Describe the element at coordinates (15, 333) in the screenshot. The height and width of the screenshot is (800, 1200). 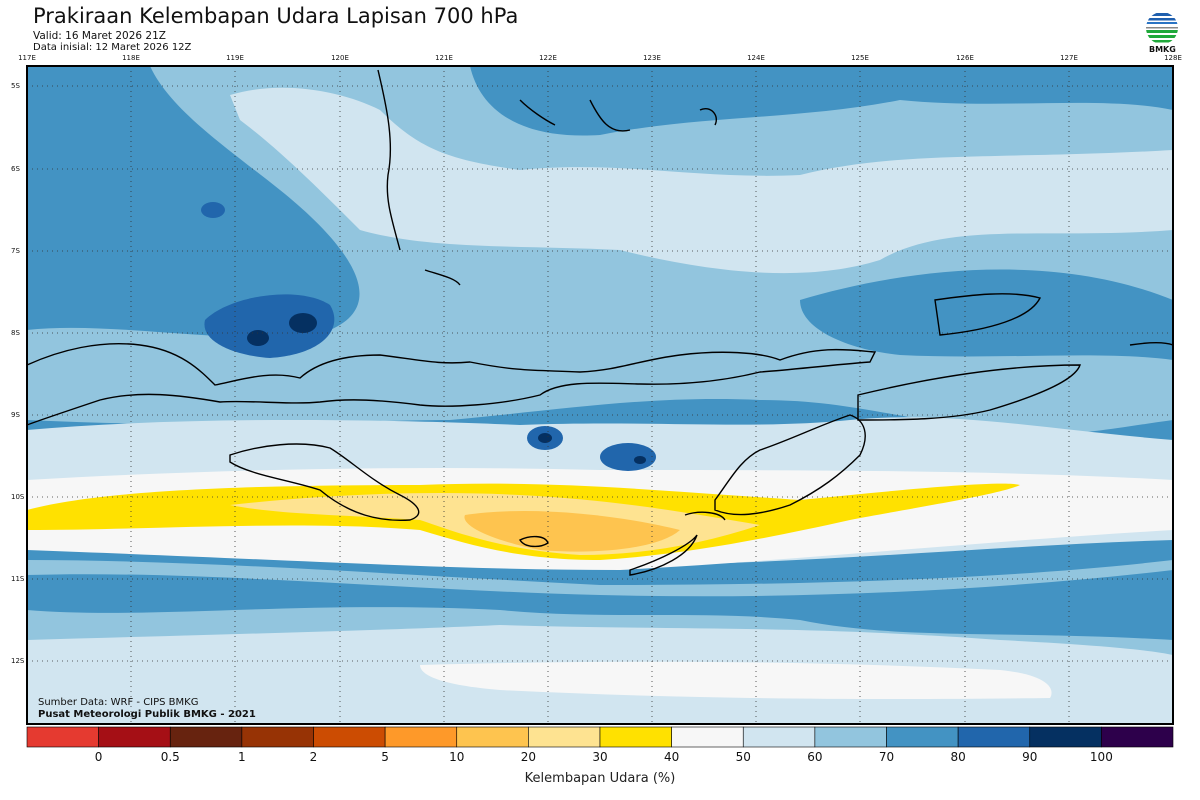
I see `lat-label: 8S` at that location.